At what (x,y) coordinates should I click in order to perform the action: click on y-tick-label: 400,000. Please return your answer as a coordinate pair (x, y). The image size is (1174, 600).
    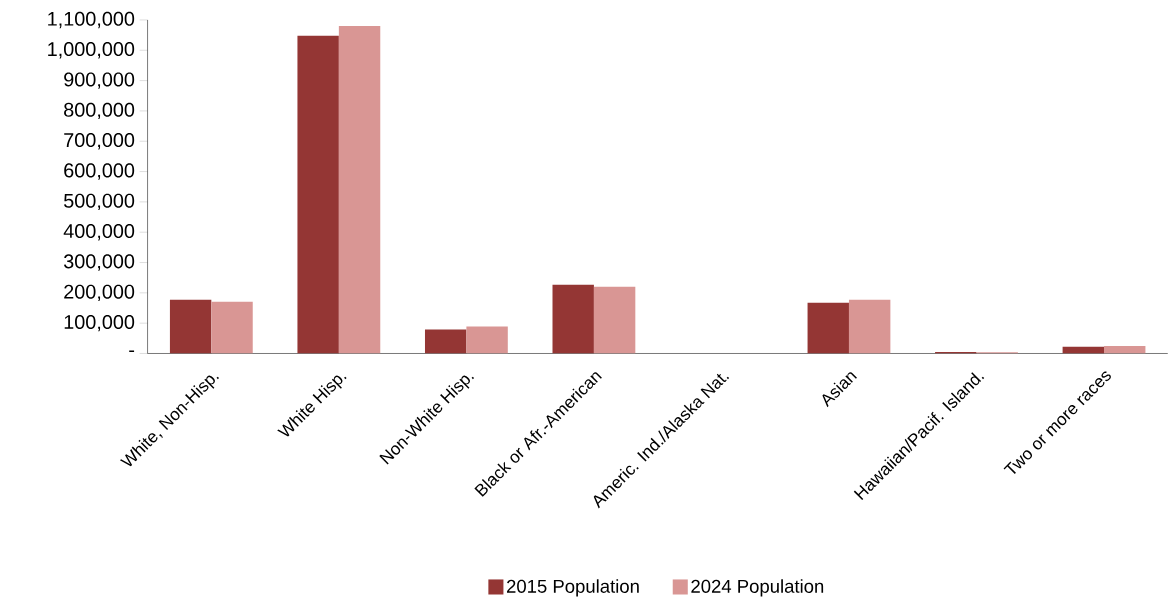
    Looking at the image, I should click on (99, 232).